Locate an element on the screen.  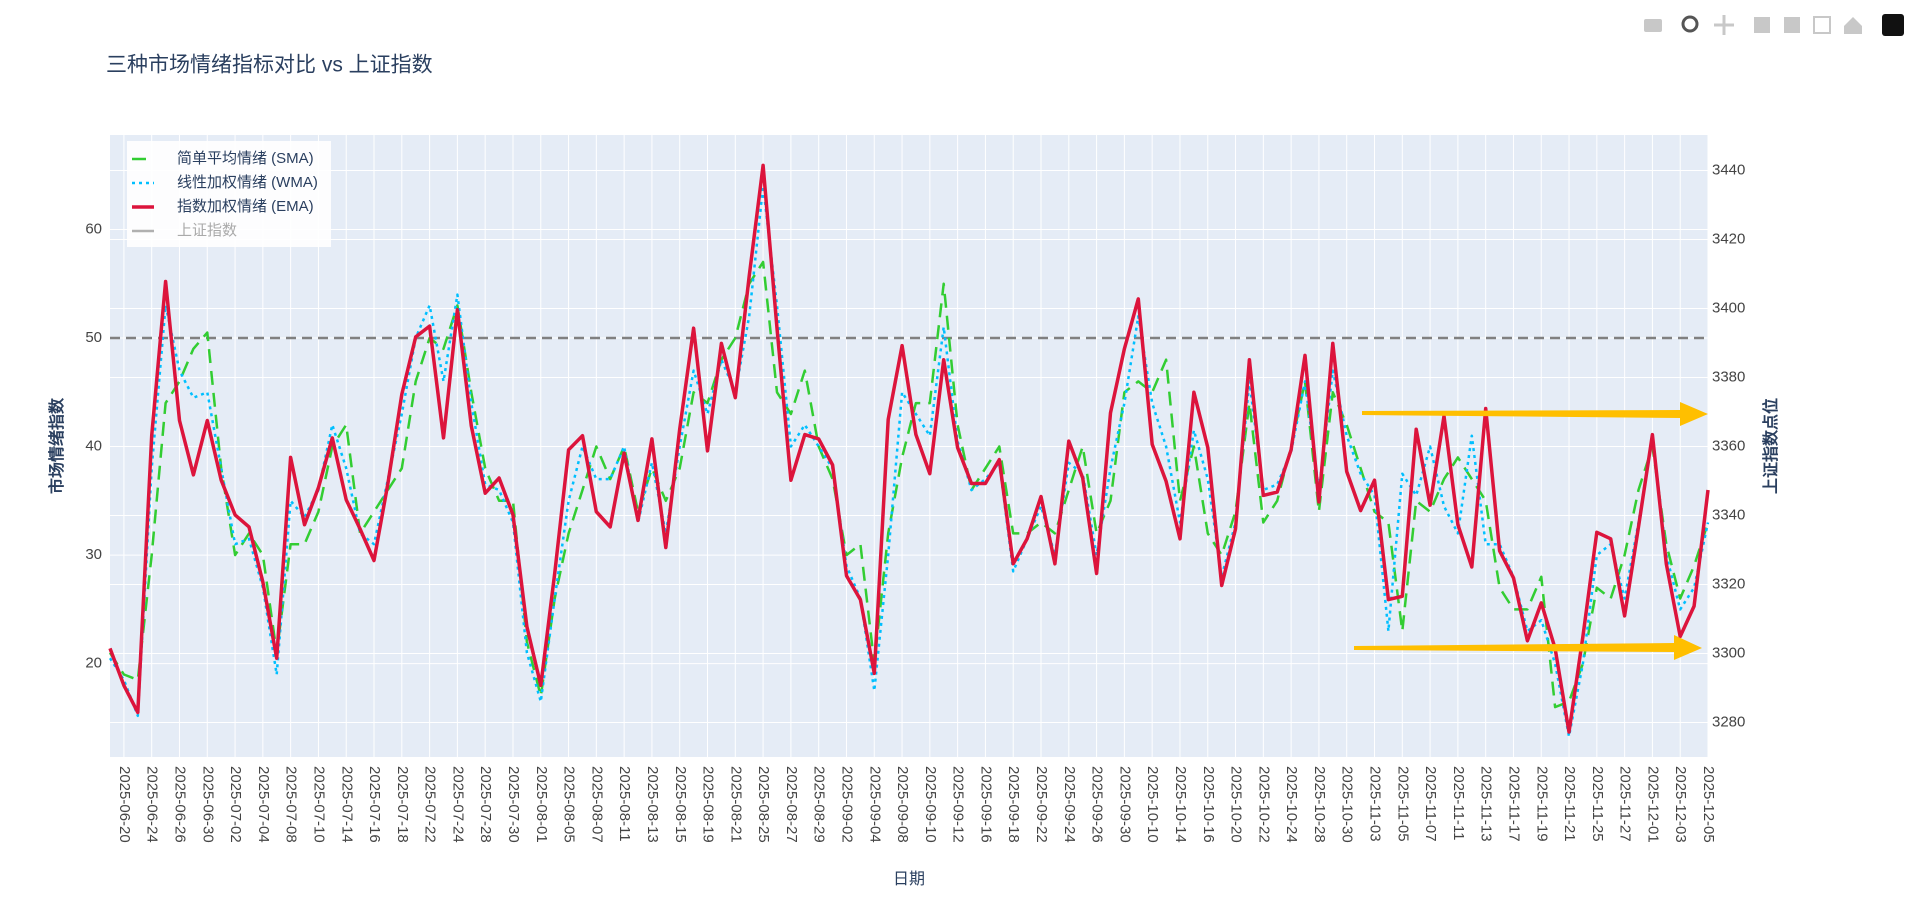
x-tick-label: 2025-08-19 is located at coordinates (708, 804).